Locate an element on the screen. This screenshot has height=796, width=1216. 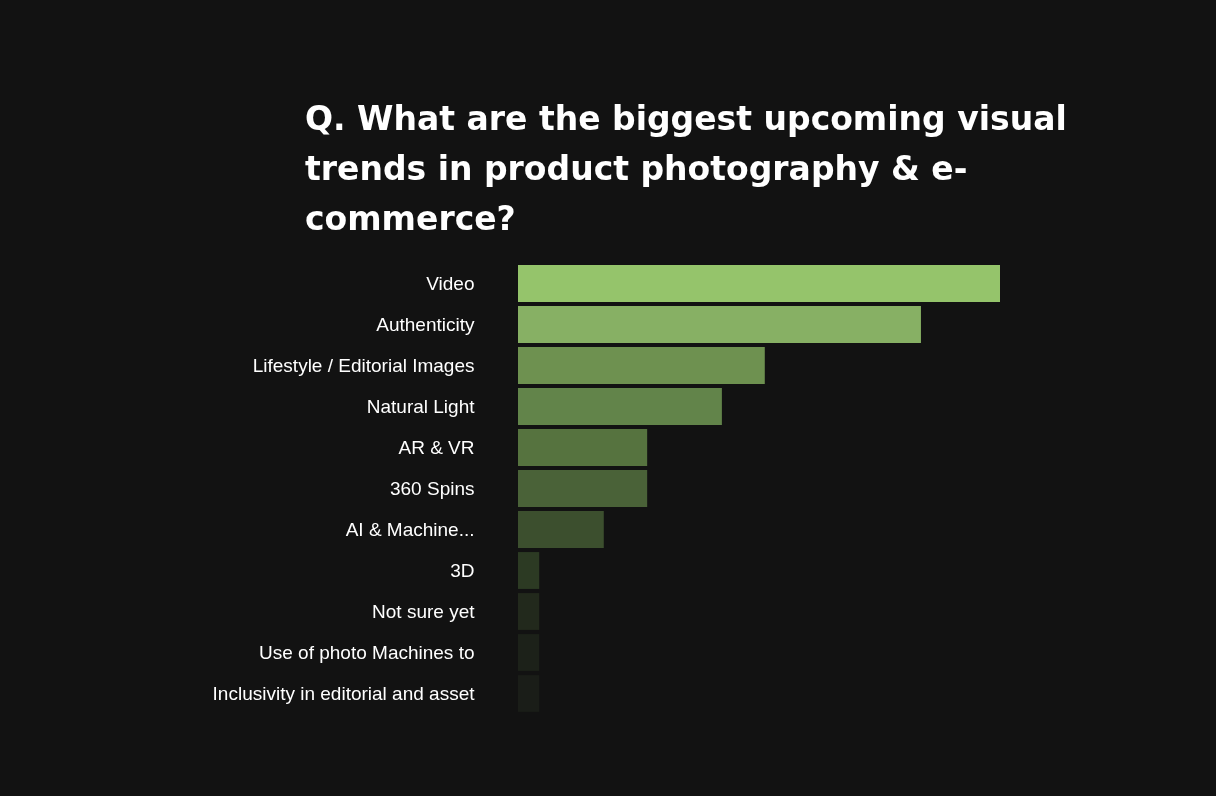
y-tick-label: 3D is located at coordinates (462, 570).